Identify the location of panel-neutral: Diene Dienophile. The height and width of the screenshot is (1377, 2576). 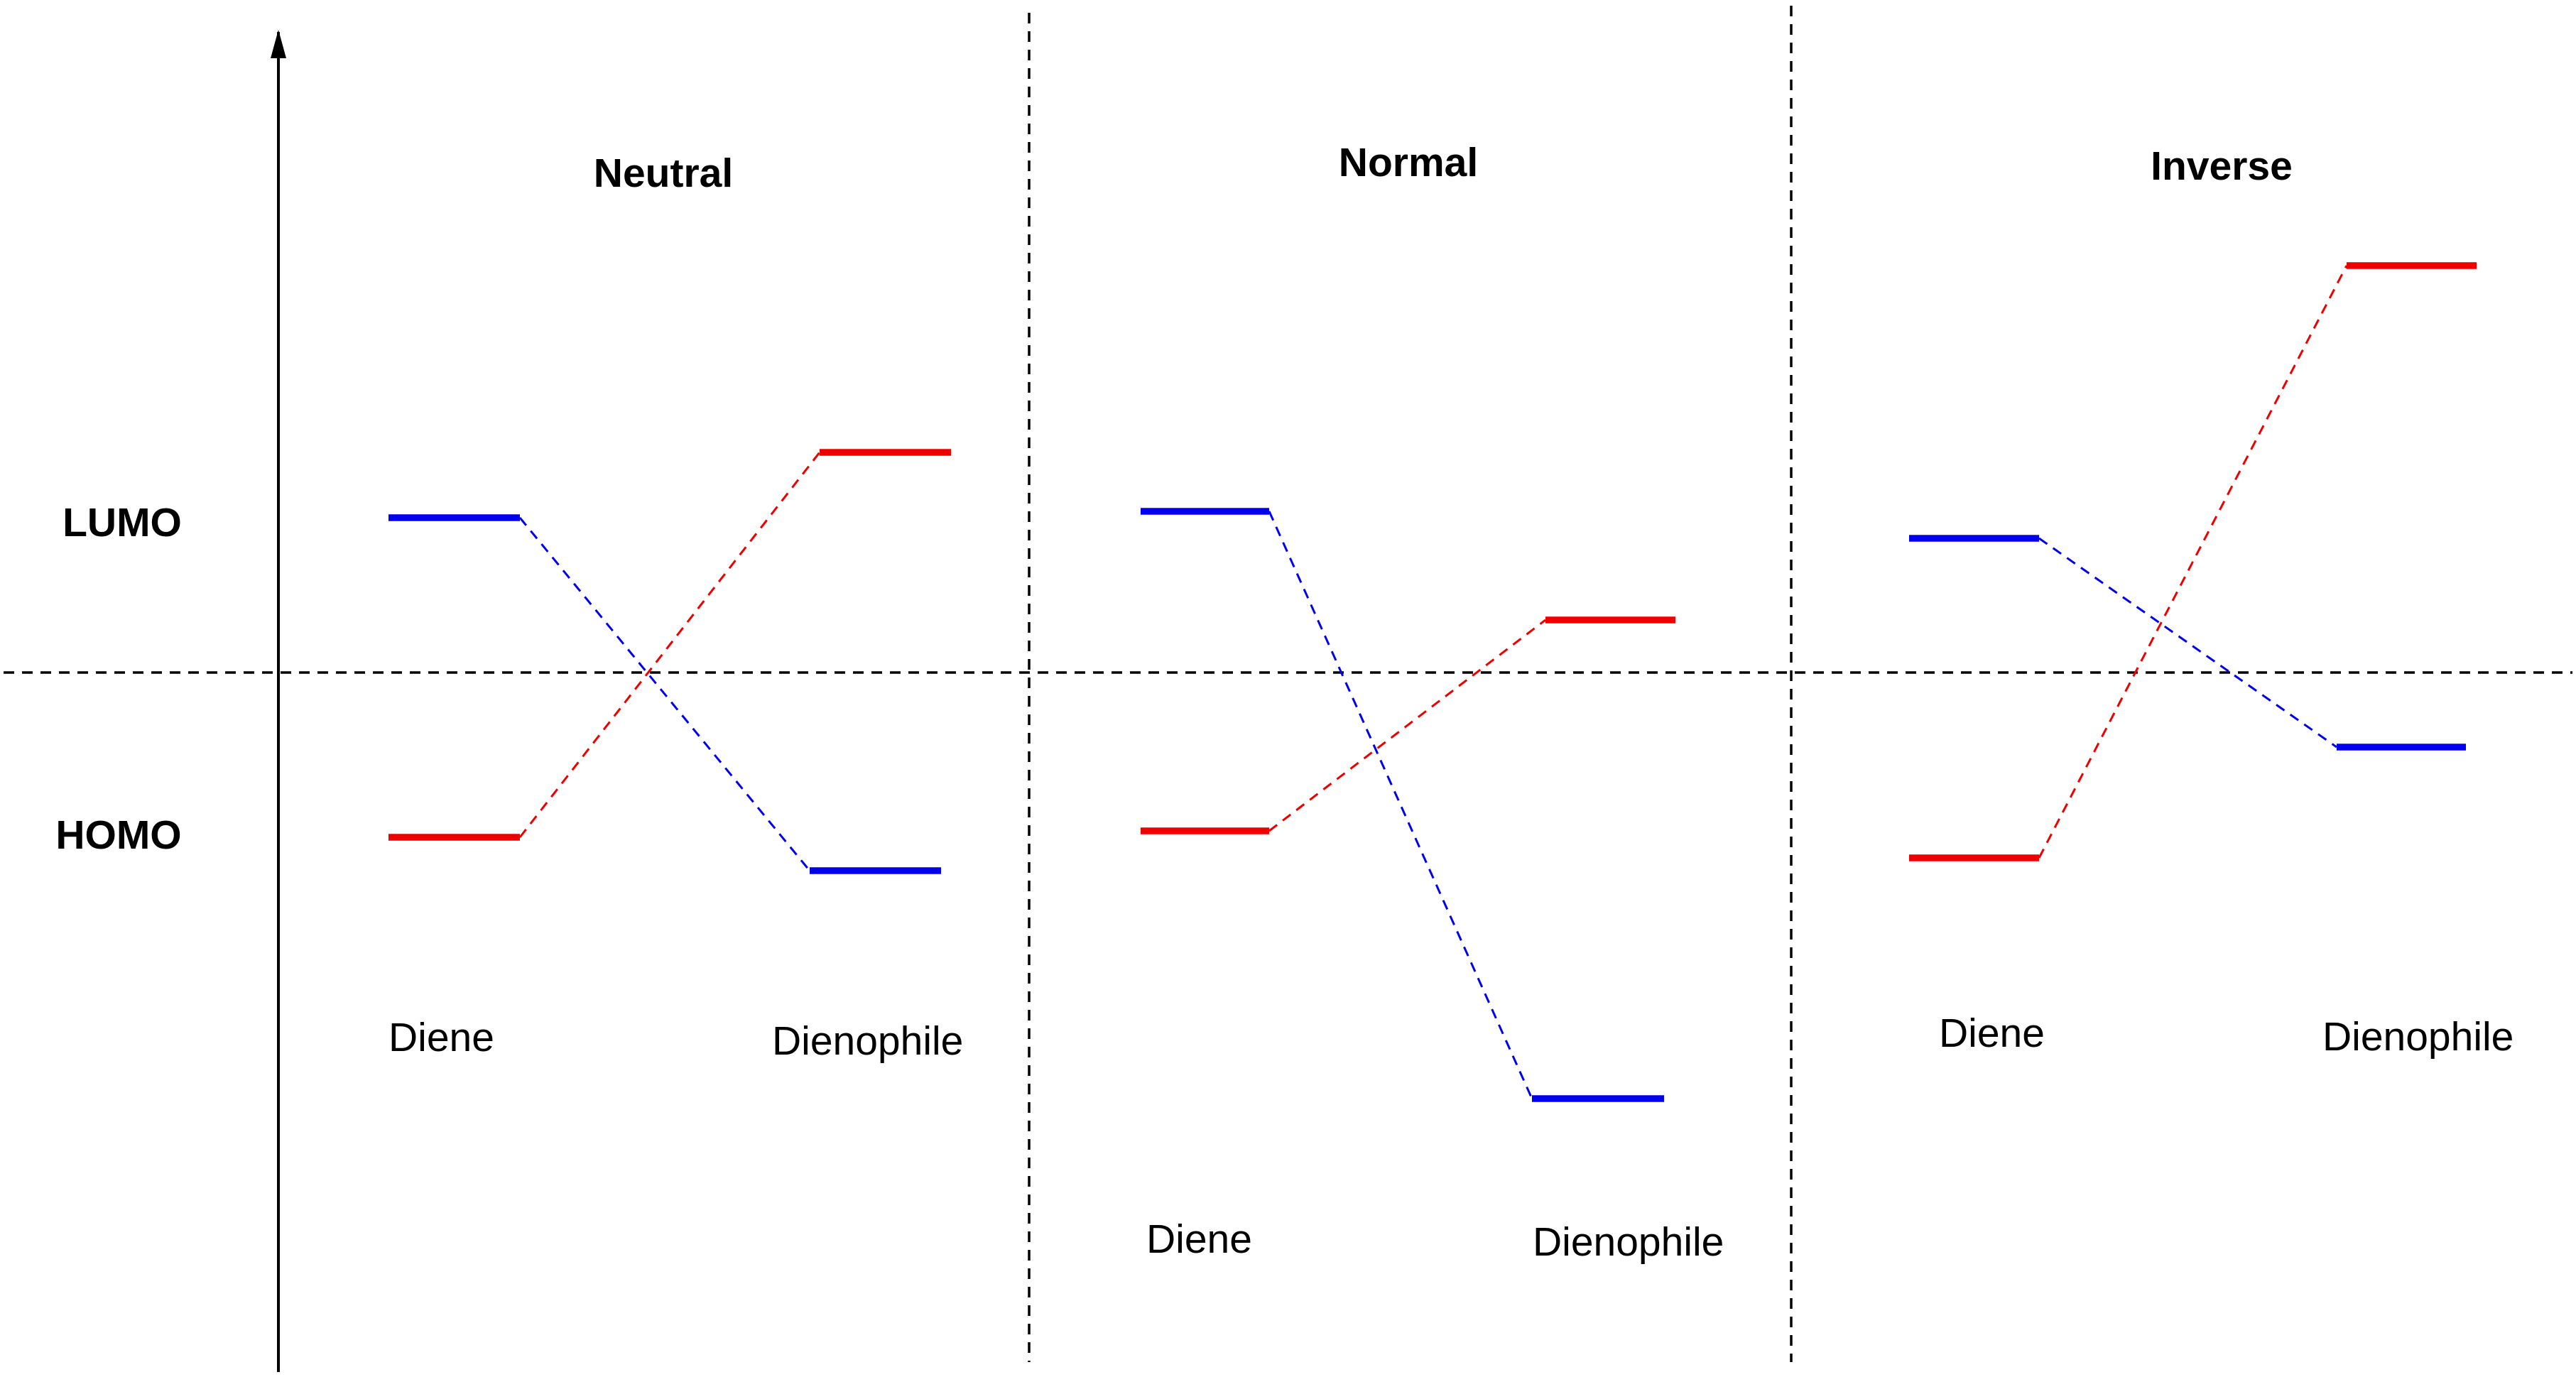
(676, 757).